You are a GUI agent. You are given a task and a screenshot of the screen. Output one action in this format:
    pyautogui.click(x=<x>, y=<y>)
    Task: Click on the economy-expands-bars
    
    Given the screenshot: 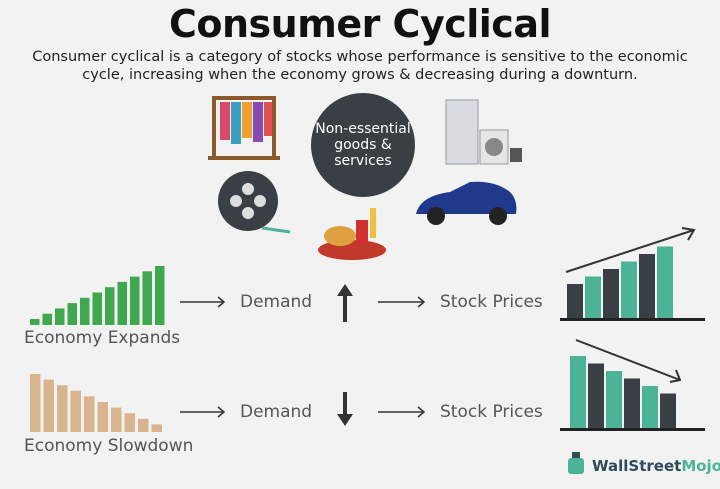 What is the action you would take?
    pyautogui.click(x=97, y=295)
    